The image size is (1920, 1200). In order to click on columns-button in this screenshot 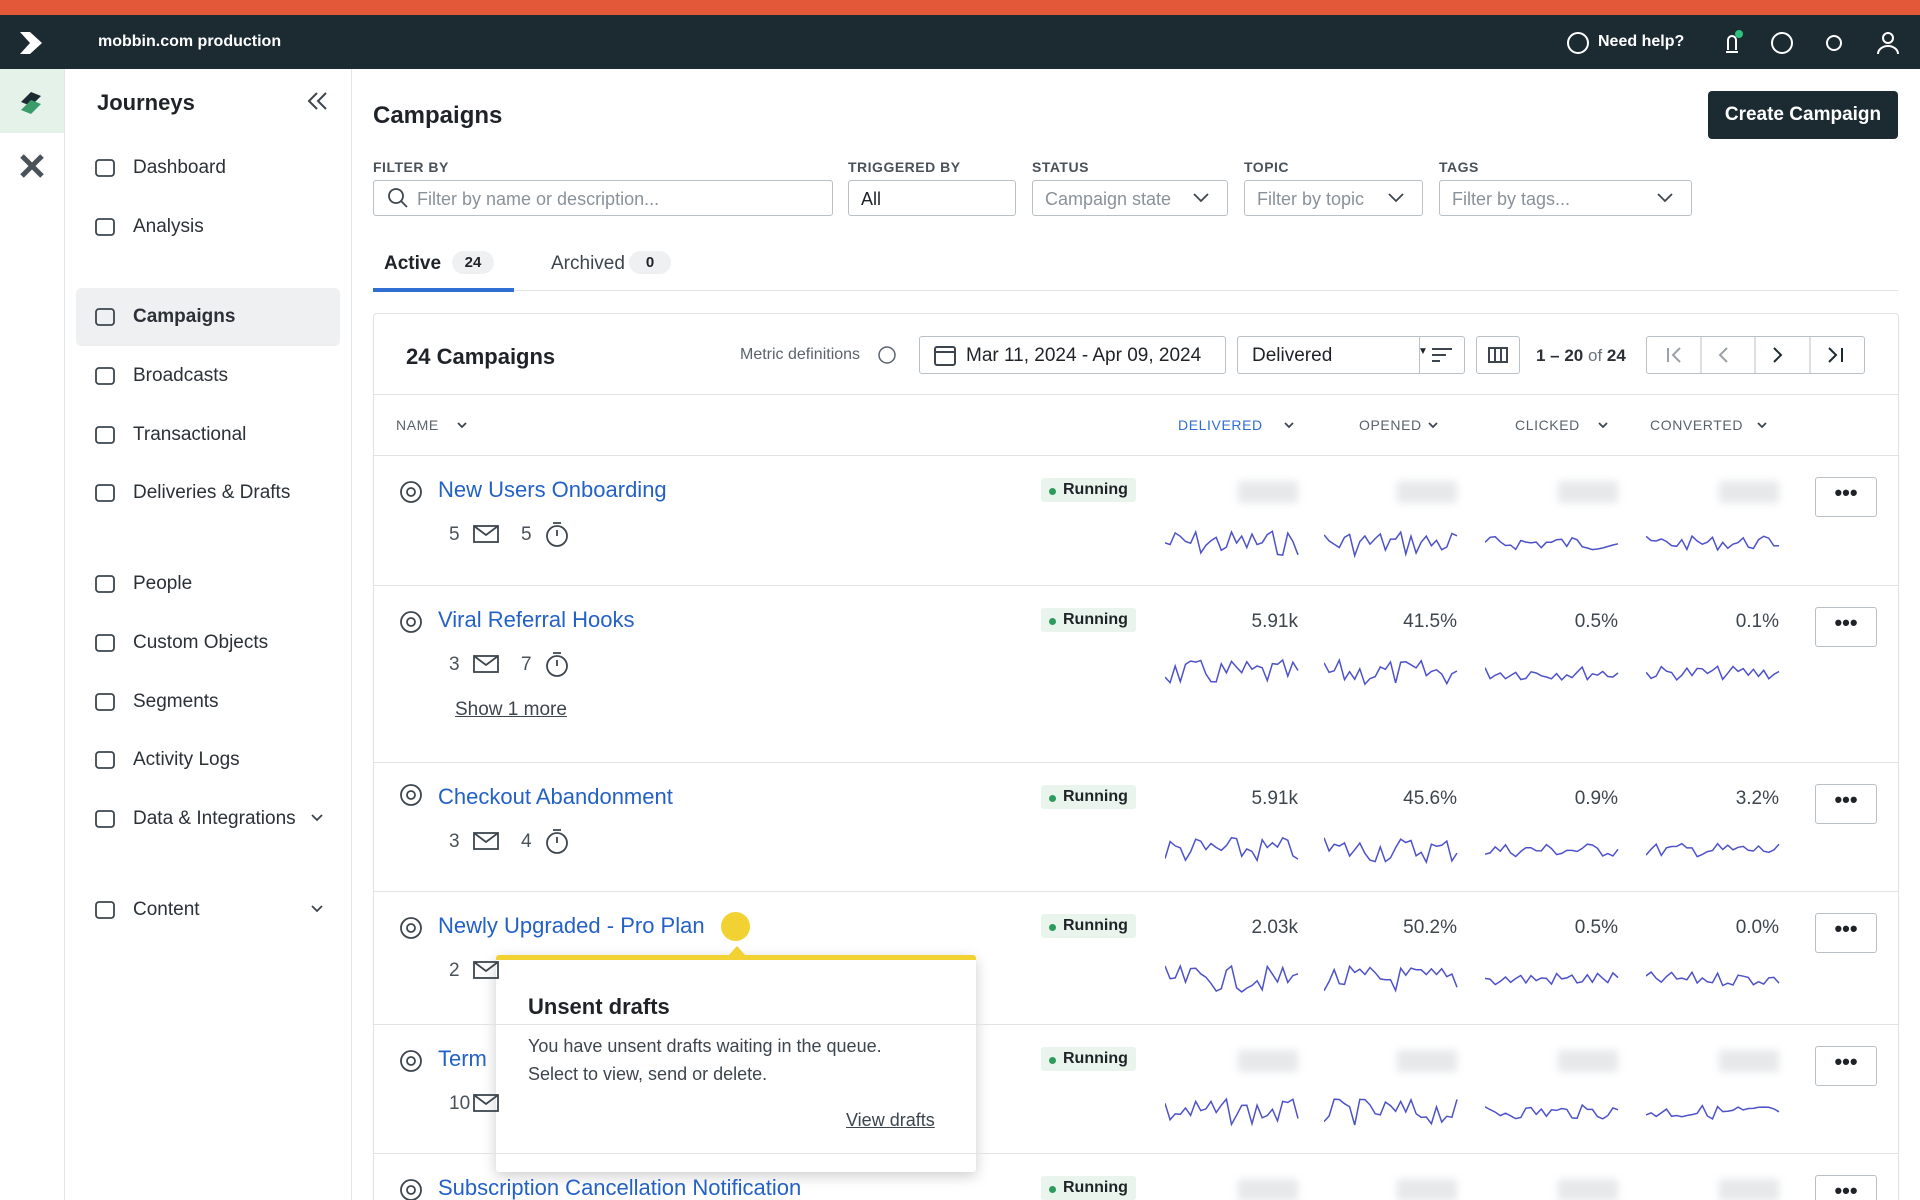, I will do `click(1498, 355)`.